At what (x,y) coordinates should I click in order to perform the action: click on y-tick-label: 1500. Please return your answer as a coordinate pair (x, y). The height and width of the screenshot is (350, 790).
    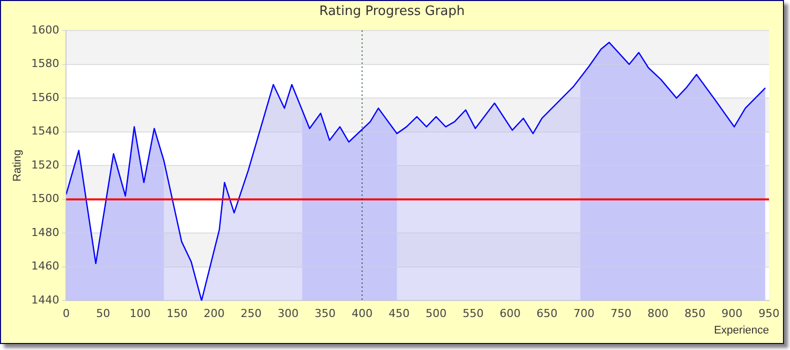
    Looking at the image, I should click on (45, 199).